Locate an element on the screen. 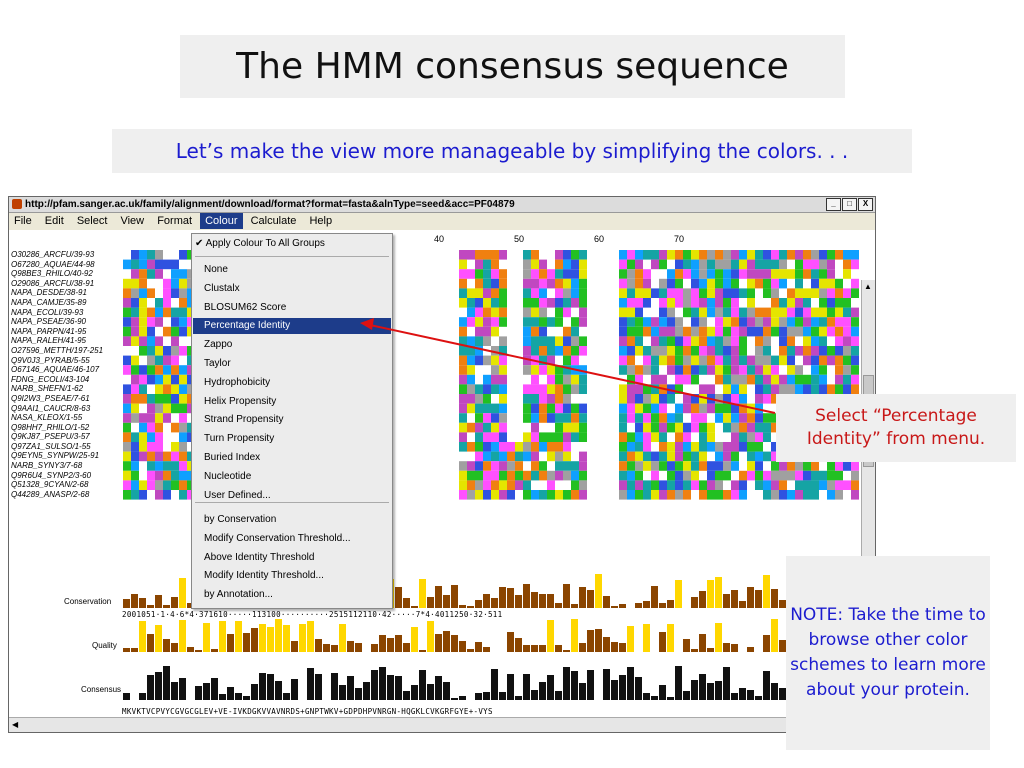 The height and width of the screenshot is (768, 1024). menu-calculate: Calculate is located at coordinates (273, 221).